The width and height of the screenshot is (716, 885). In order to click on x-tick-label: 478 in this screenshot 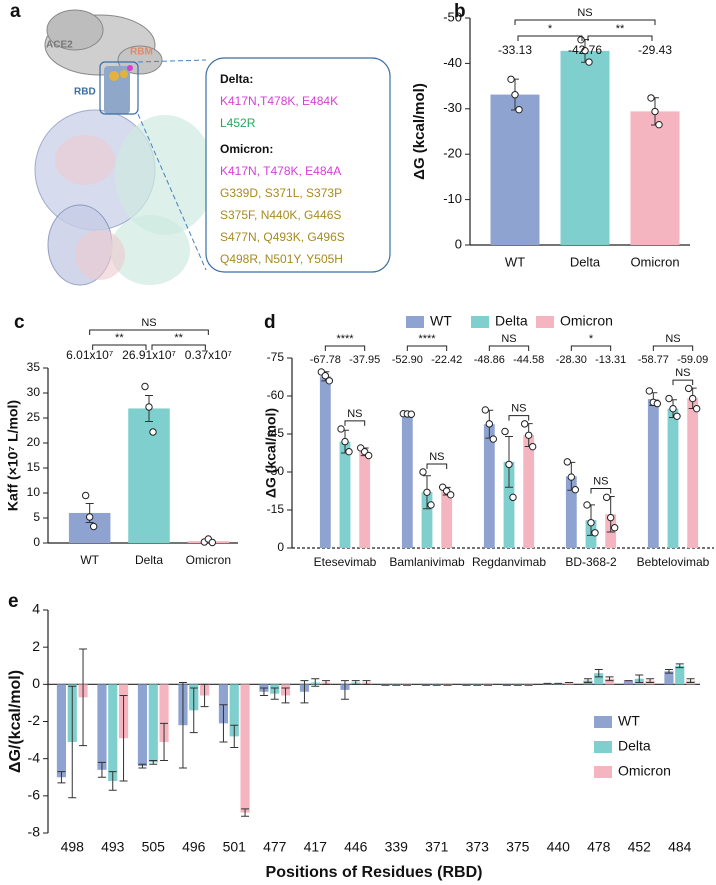, I will do `click(599, 847)`.